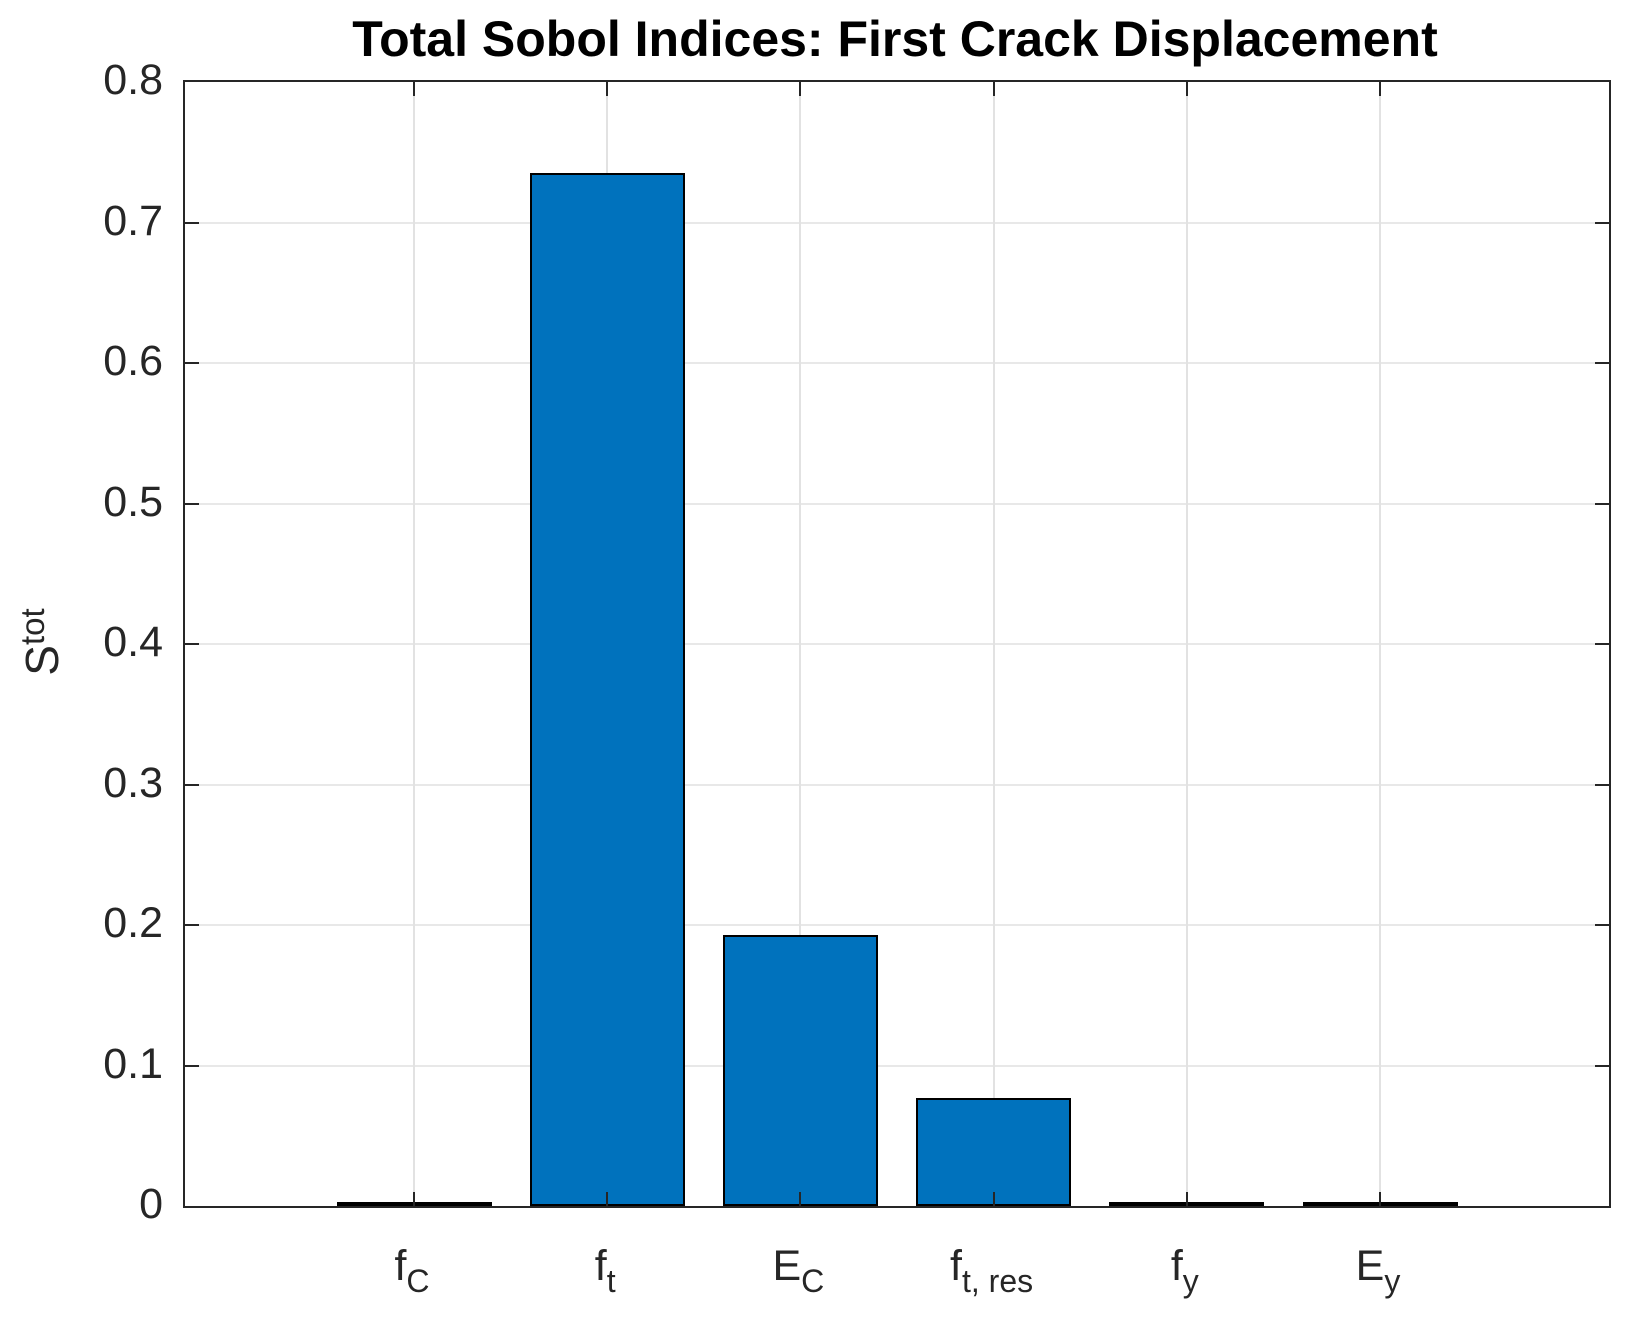 The image size is (1650, 1332). Describe the element at coordinates (611, 1281) in the screenshot. I see `x-tick-label-subscript: t` at that location.